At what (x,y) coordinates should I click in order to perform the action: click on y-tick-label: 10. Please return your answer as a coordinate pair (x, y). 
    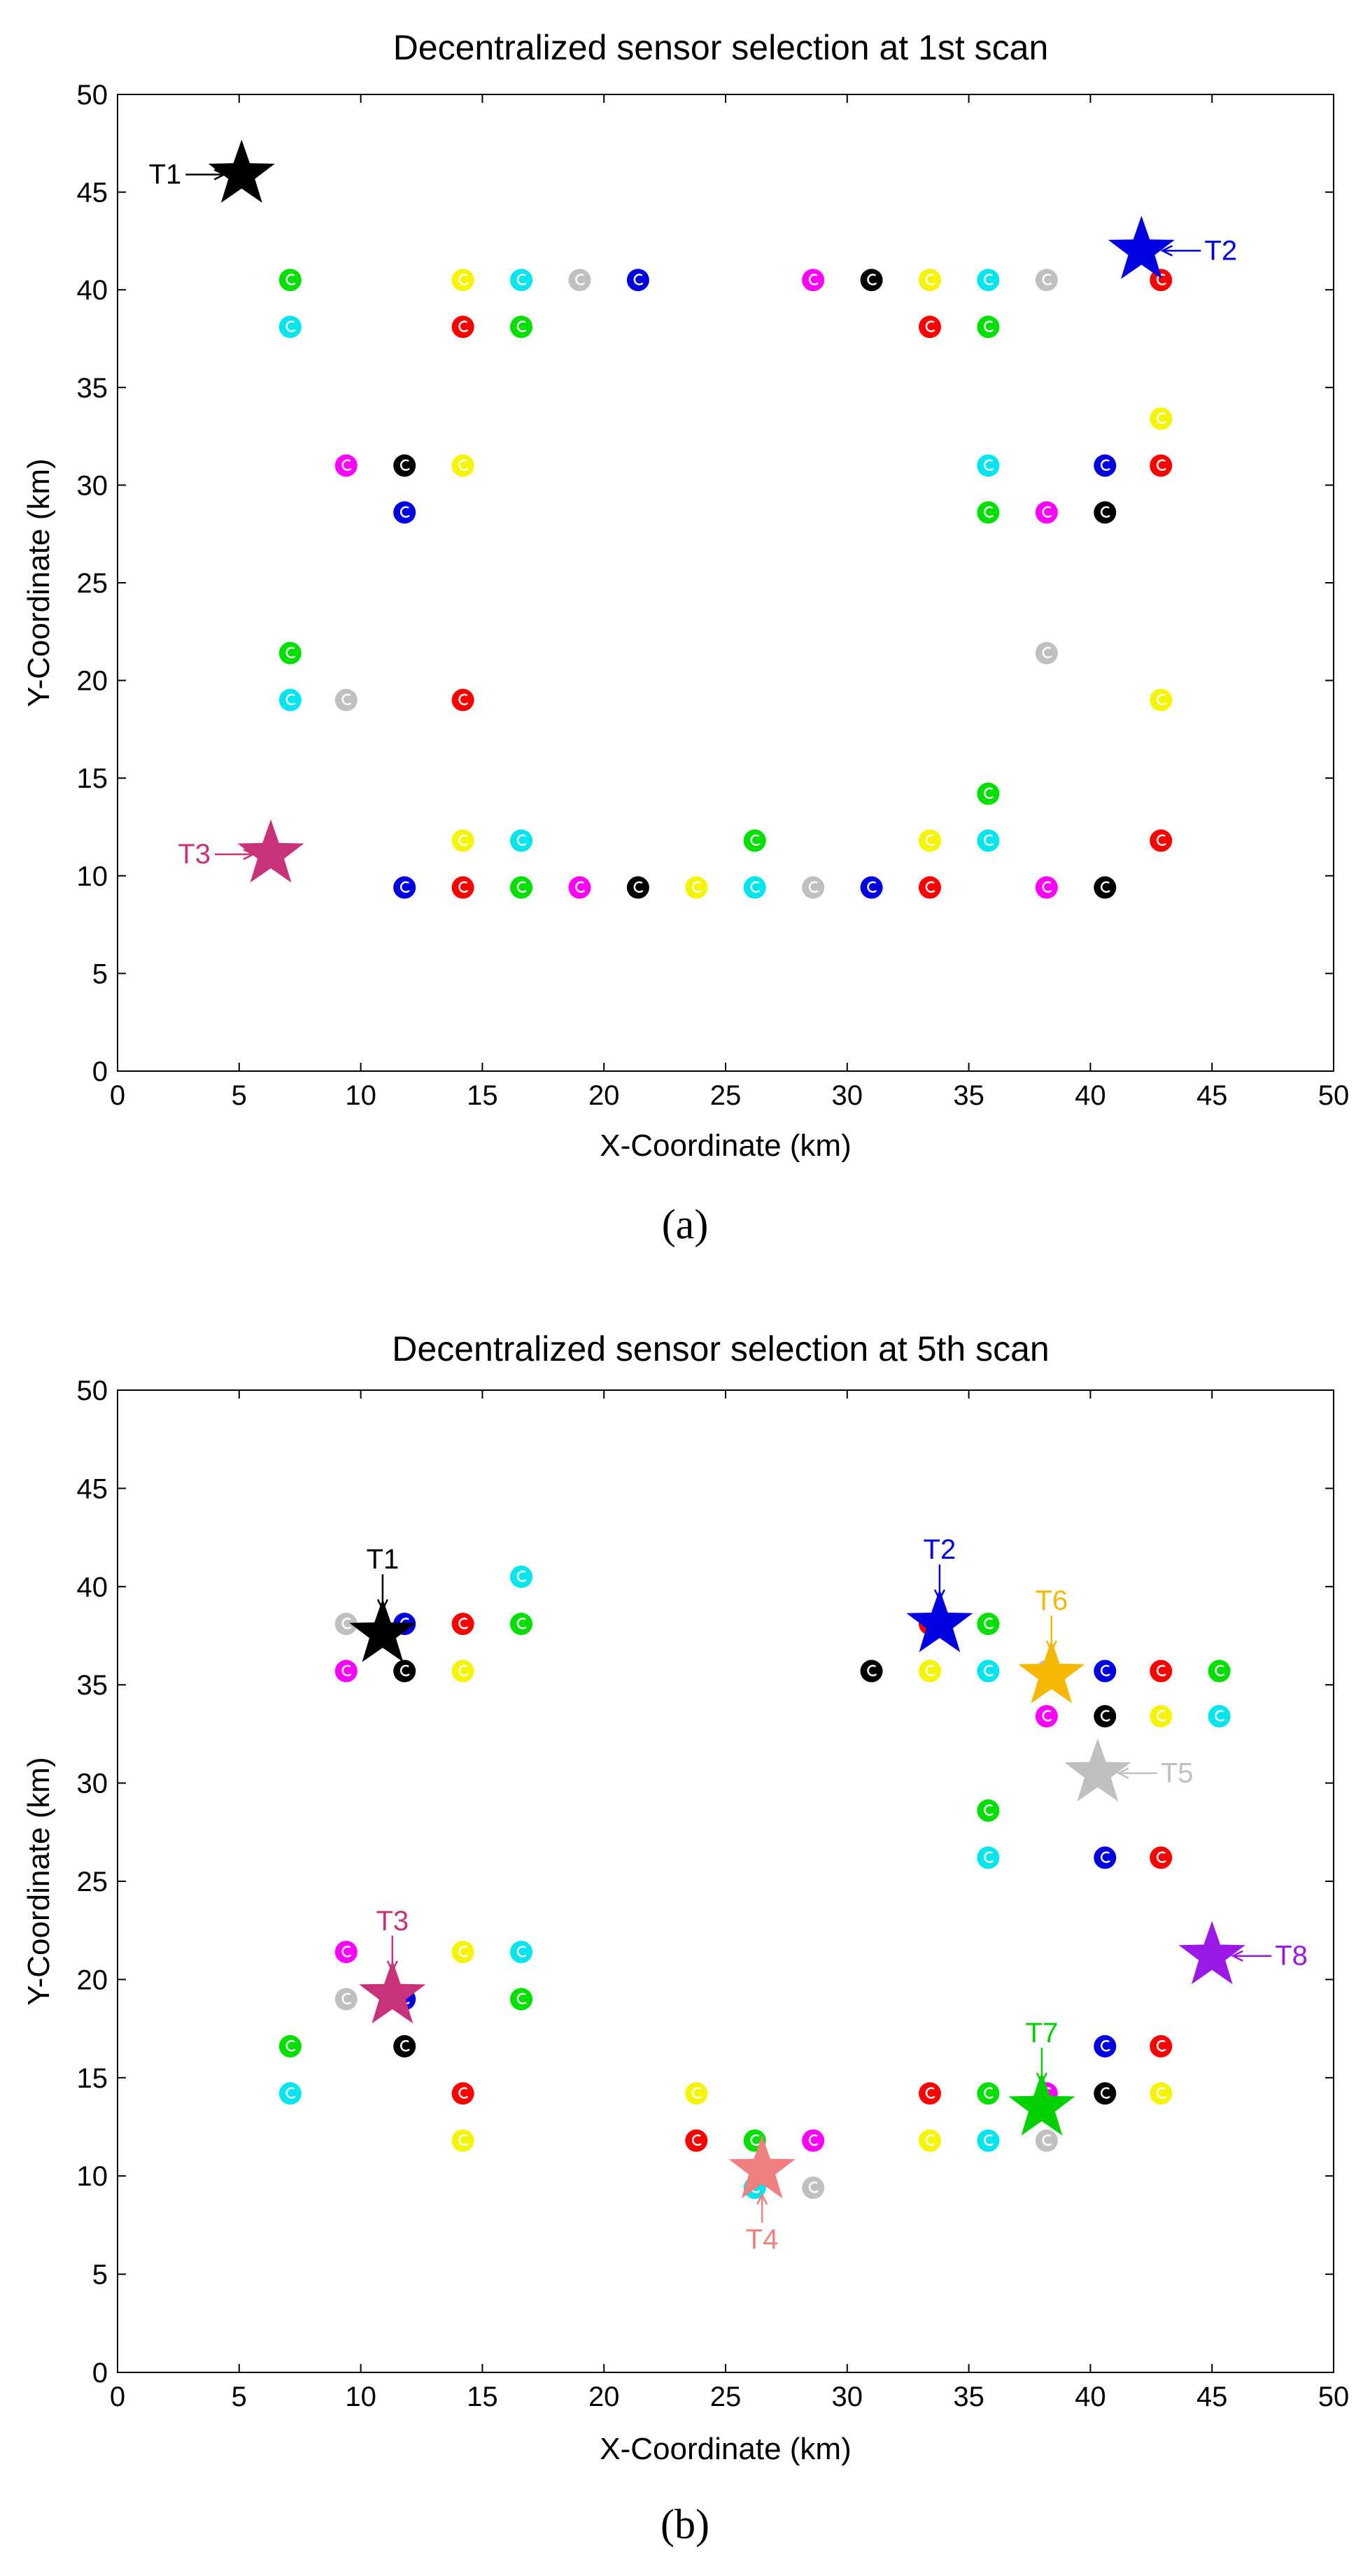
    Looking at the image, I should click on (92, 2176).